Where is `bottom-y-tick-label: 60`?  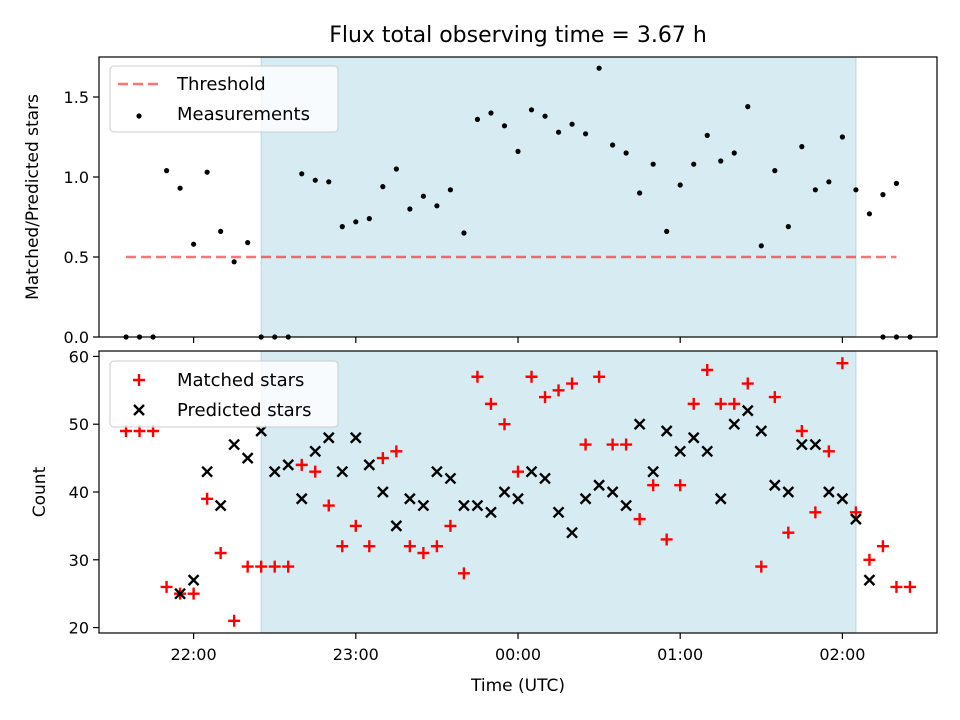 bottom-y-tick-label: 60 is located at coordinates (79, 356).